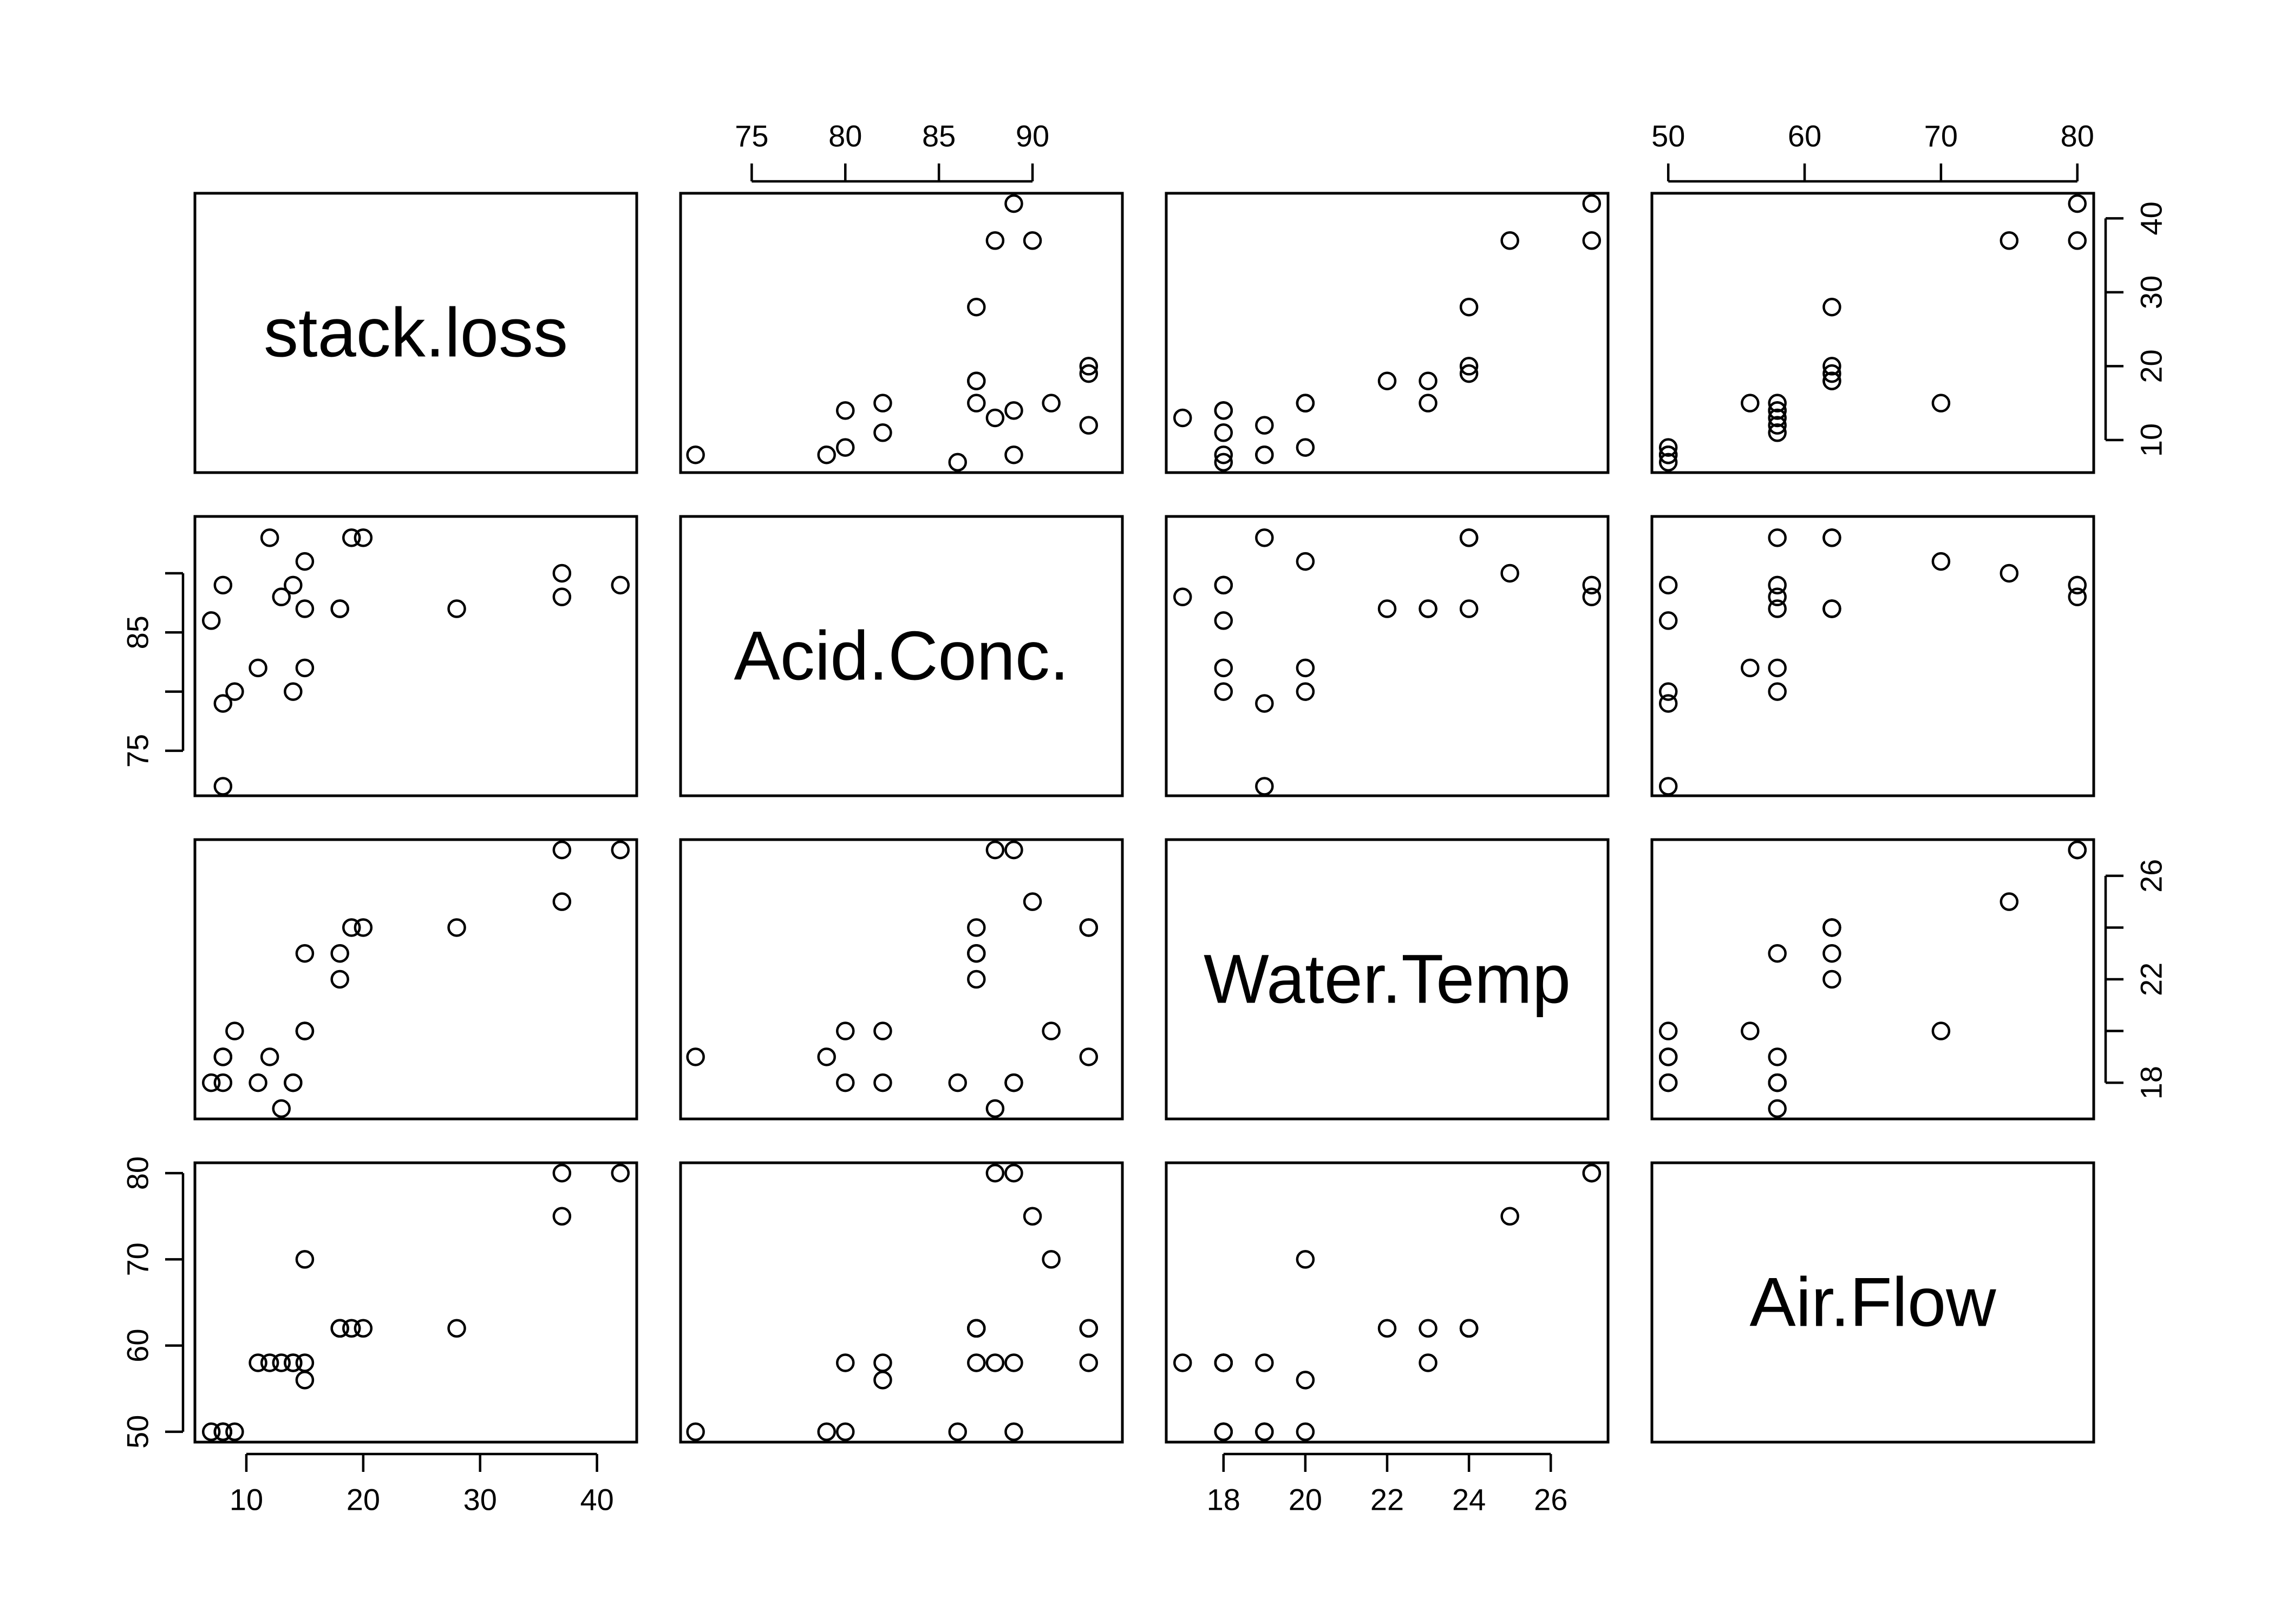 This screenshot has height=1624, width=2274. I want to click on panel-stack-loss-vs-stack-loss: stack.loss, so click(416, 333).